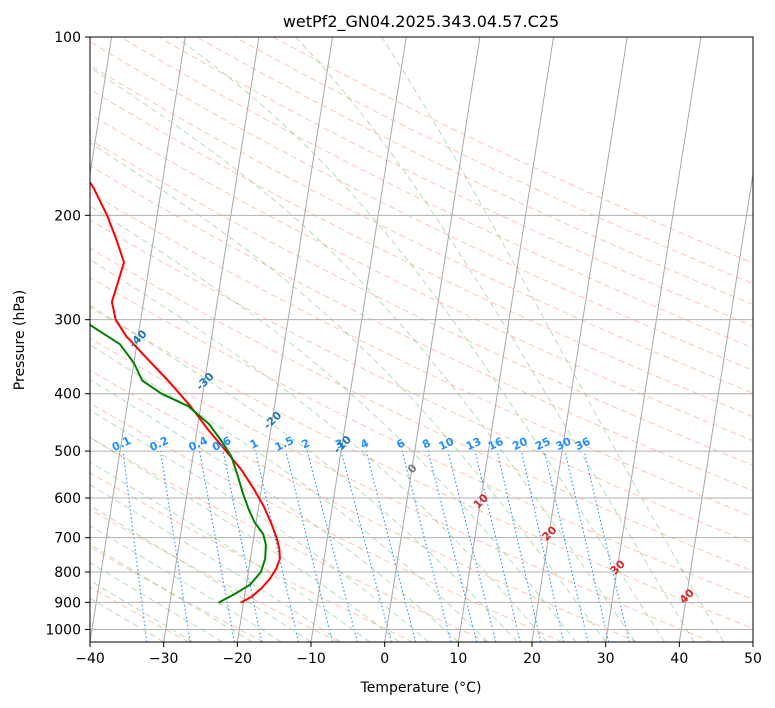 This screenshot has height=708, width=775. I want to click on y-tick-label: 300, so click(67, 321).